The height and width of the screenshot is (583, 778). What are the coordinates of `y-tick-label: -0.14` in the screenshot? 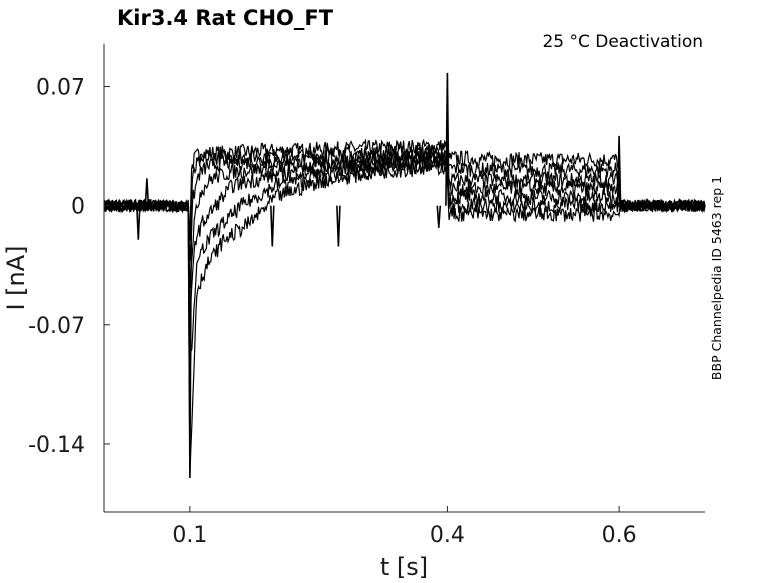 It's located at (56, 445).